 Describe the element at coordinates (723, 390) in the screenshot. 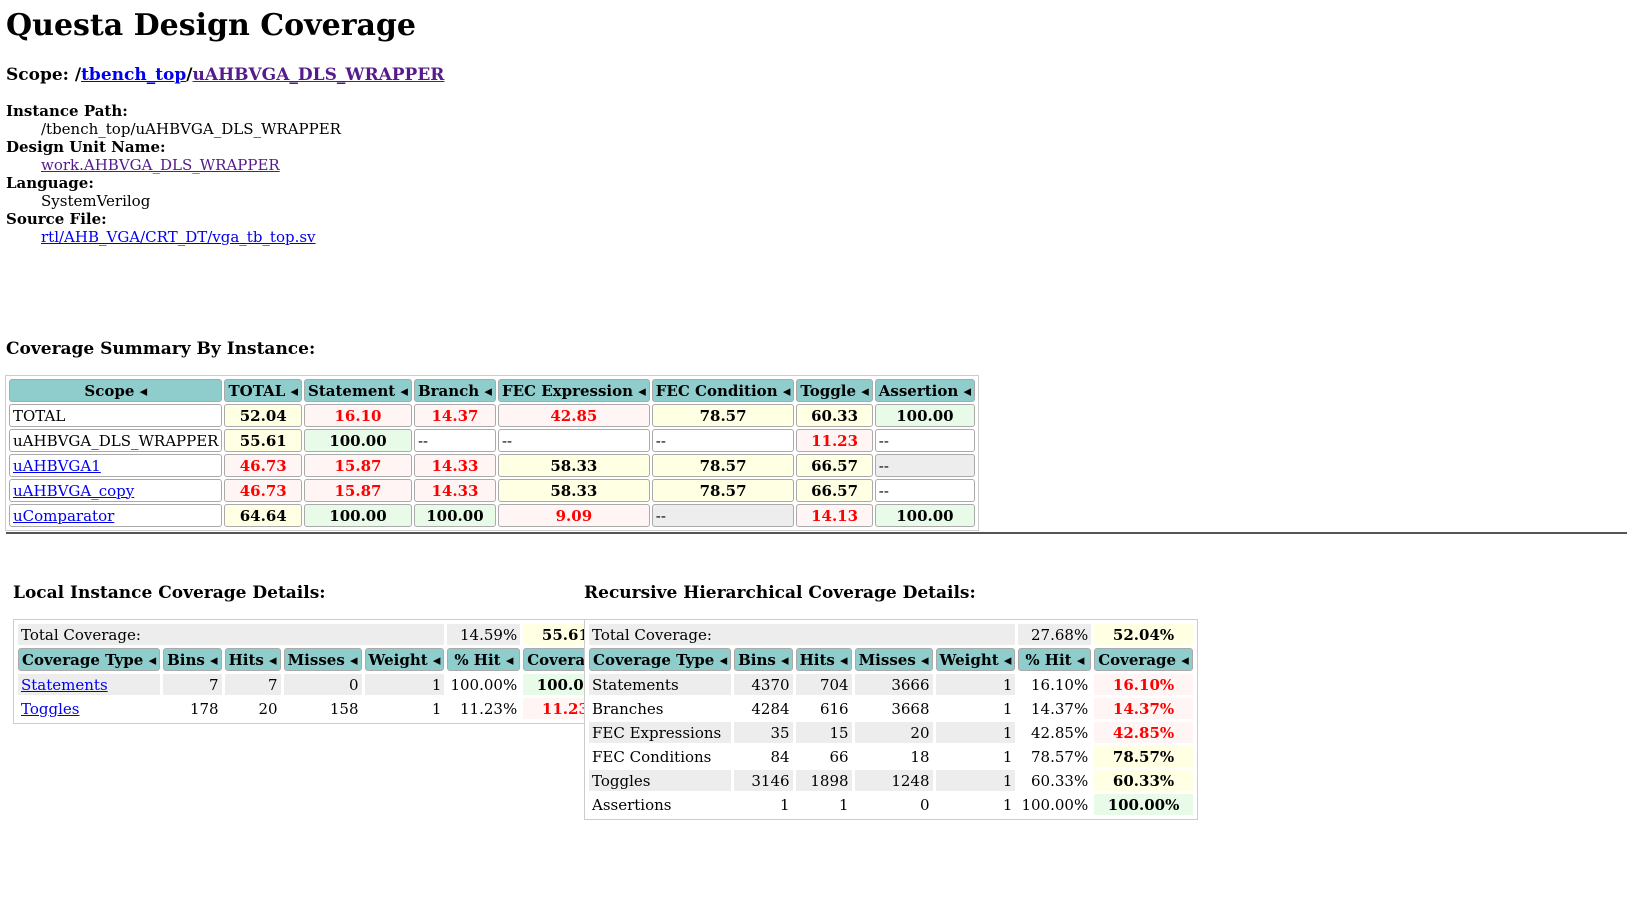

I see `col-header-fec-condition: FEC Condition ◂` at that location.